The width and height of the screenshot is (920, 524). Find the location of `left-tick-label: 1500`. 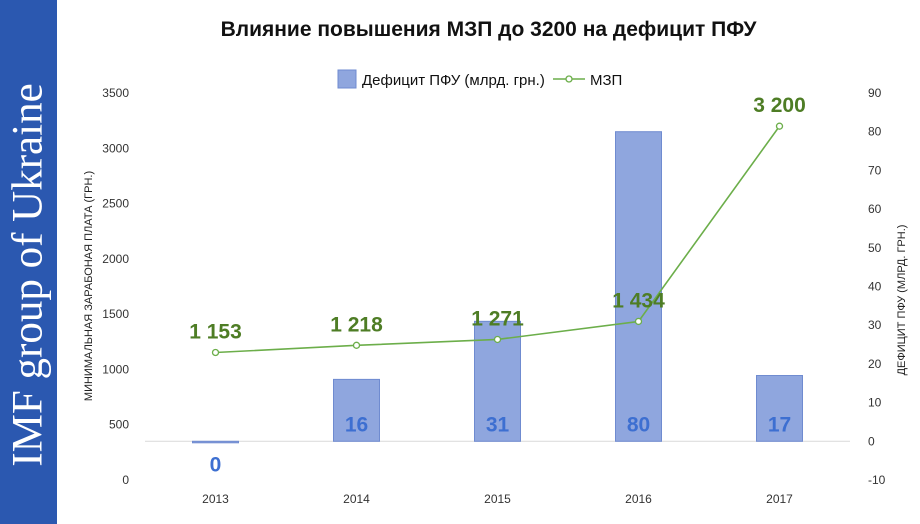

left-tick-label: 1500 is located at coordinates (115, 314).